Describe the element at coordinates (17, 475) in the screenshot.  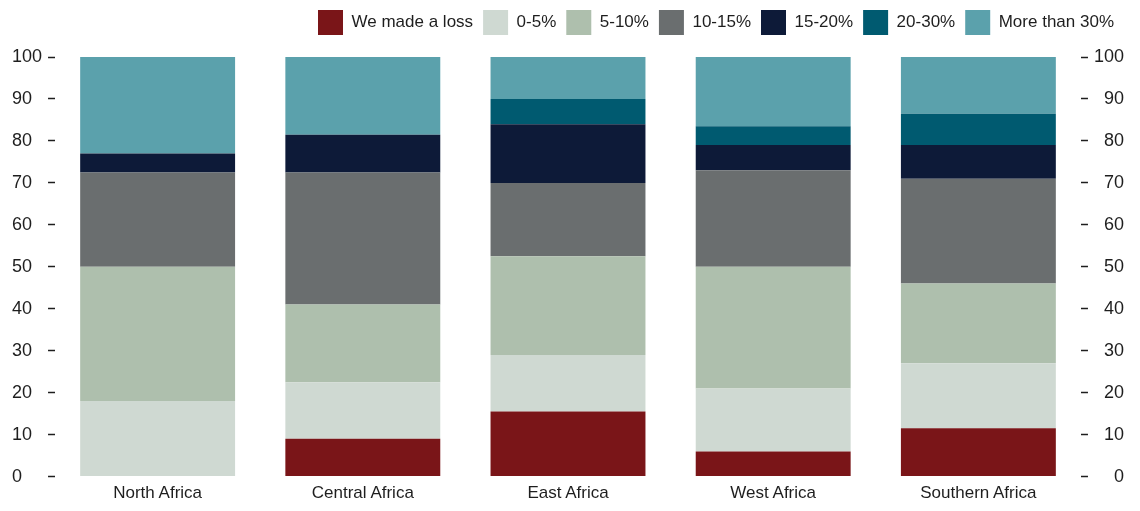
I see `y-tick-label: 0` at that location.